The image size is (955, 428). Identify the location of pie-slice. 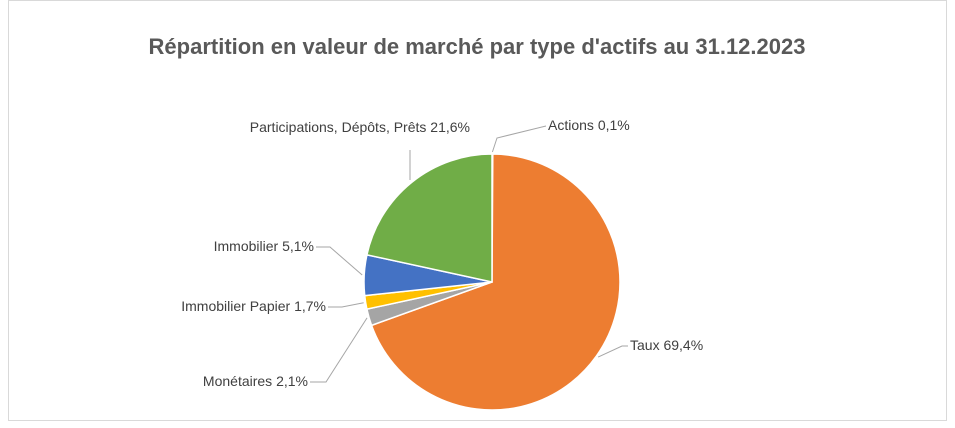
(429, 218).